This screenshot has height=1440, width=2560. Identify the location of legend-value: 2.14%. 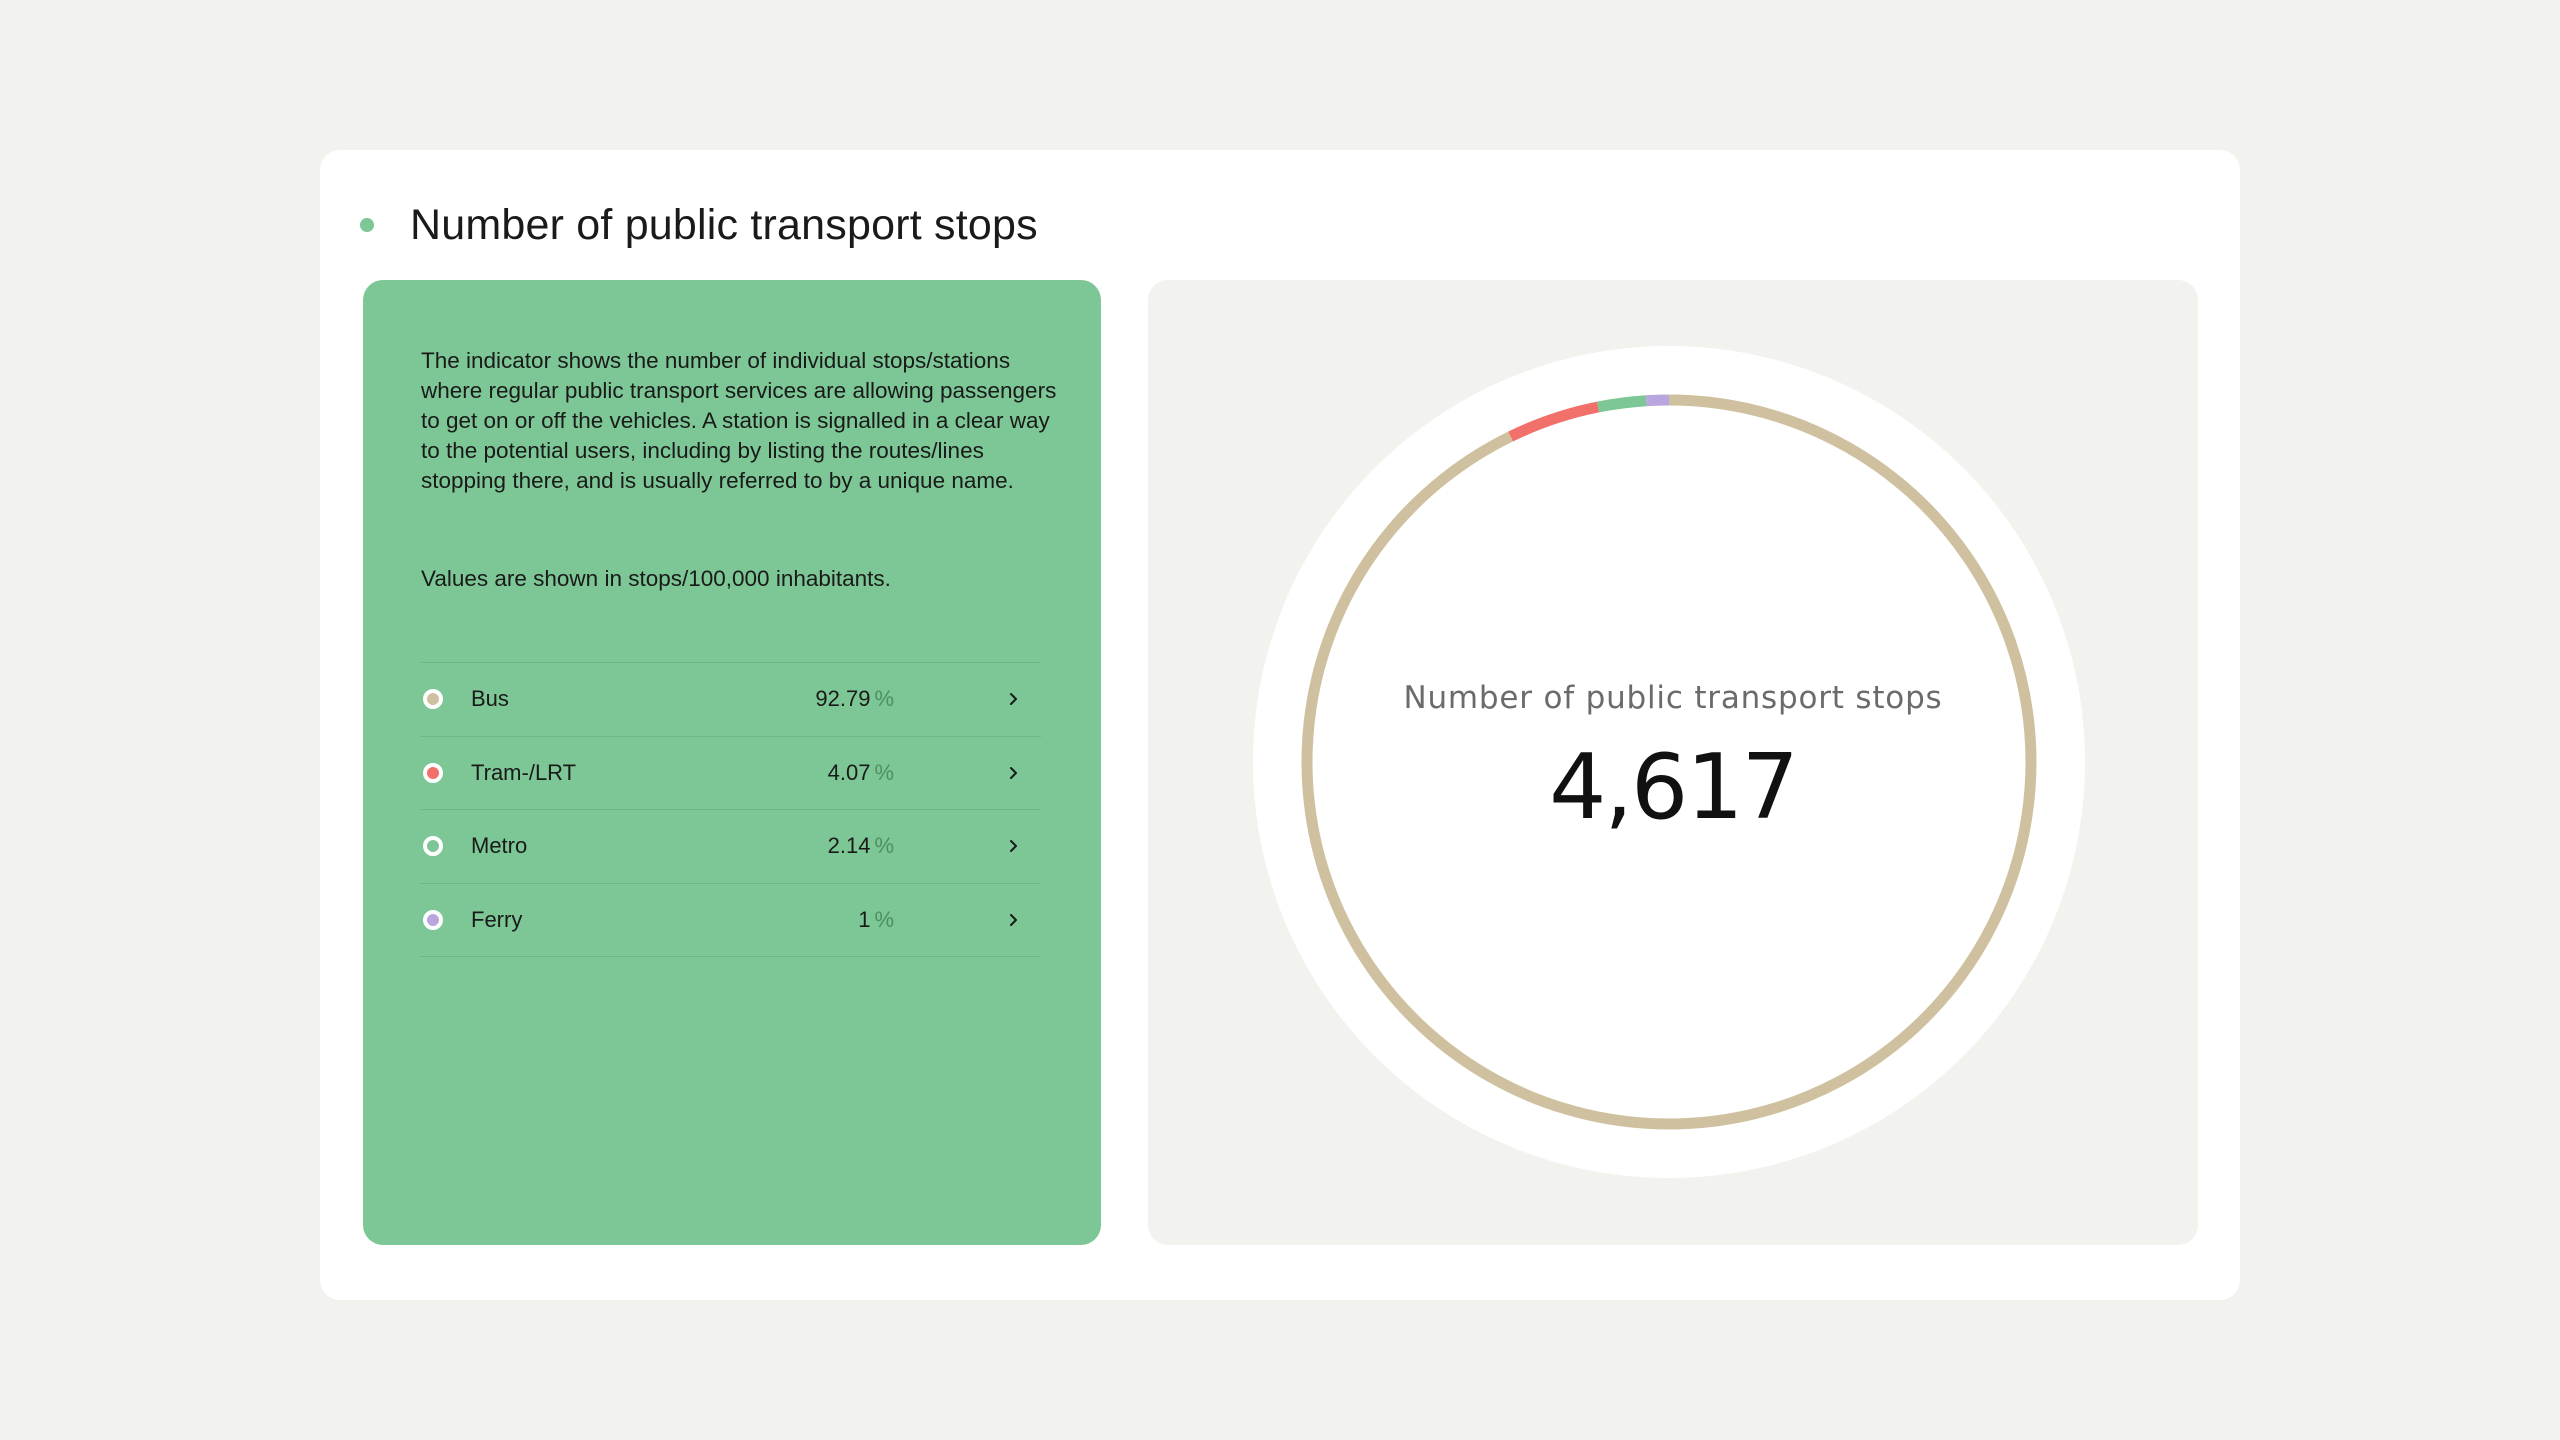
(860, 846).